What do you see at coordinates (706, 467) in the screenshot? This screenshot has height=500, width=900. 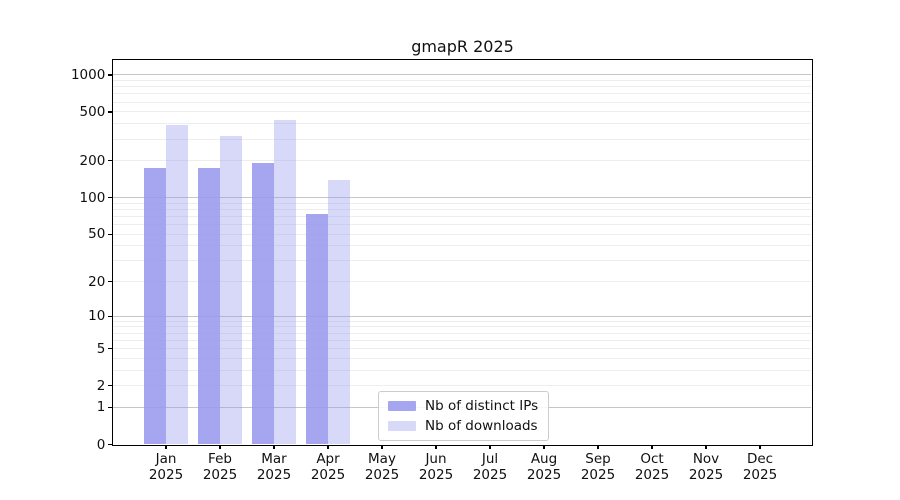 I see `x-axis-tick-label: Nov 2025` at bounding box center [706, 467].